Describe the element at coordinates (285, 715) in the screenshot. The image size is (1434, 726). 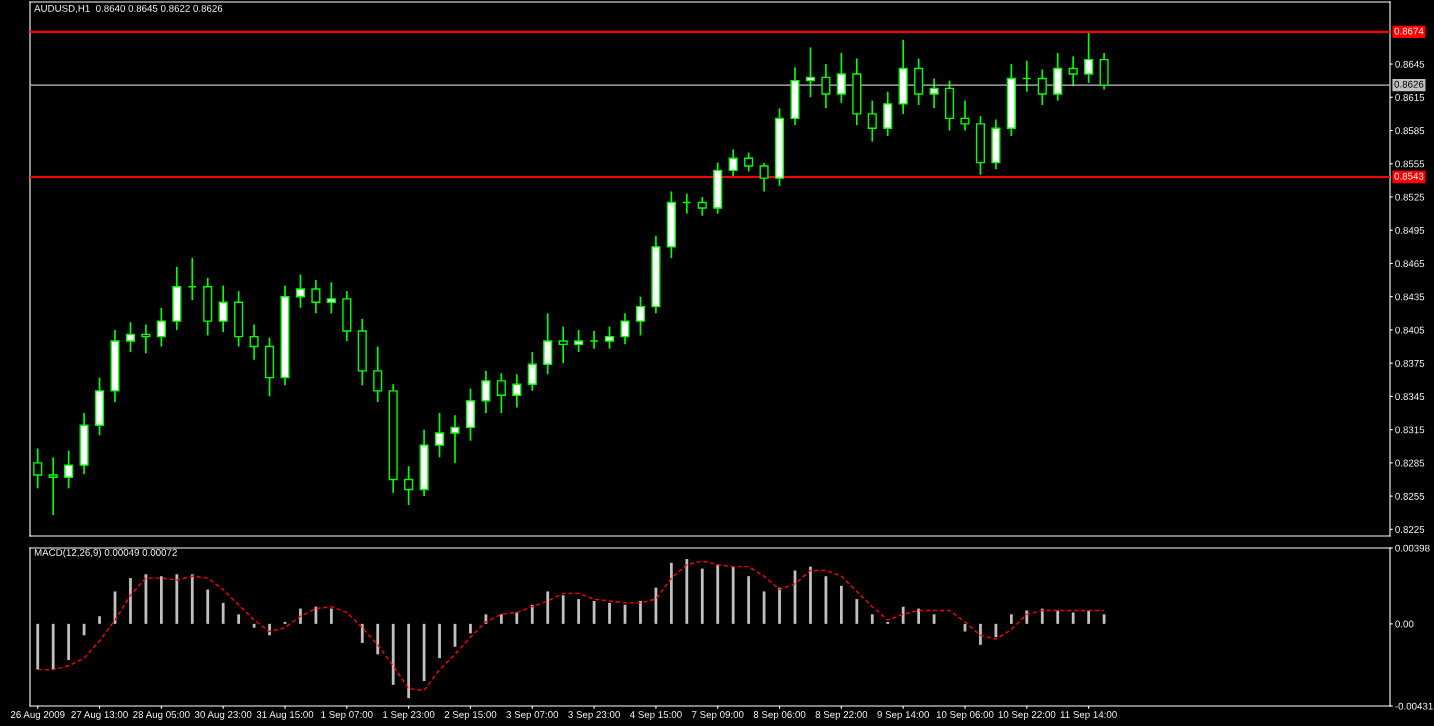
I see `x-tick-label: 31 Aug 15:00` at that location.